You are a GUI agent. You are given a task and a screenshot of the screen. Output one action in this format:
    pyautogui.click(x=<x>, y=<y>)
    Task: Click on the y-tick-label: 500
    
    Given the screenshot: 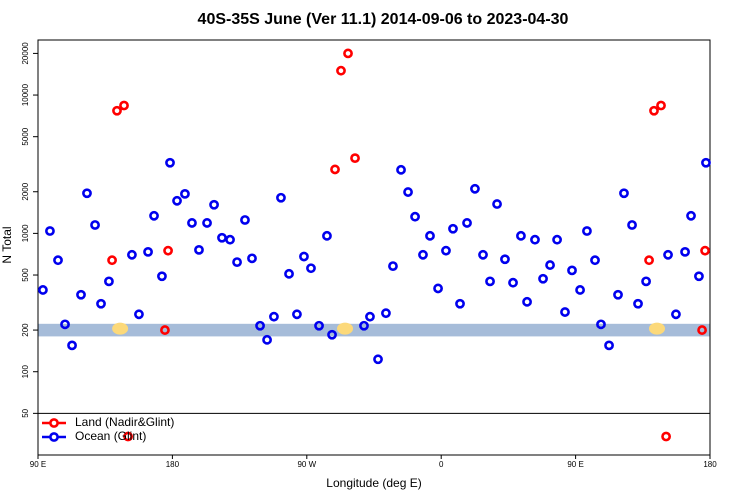 What is the action you would take?
    pyautogui.click(x=25, y=275)
    